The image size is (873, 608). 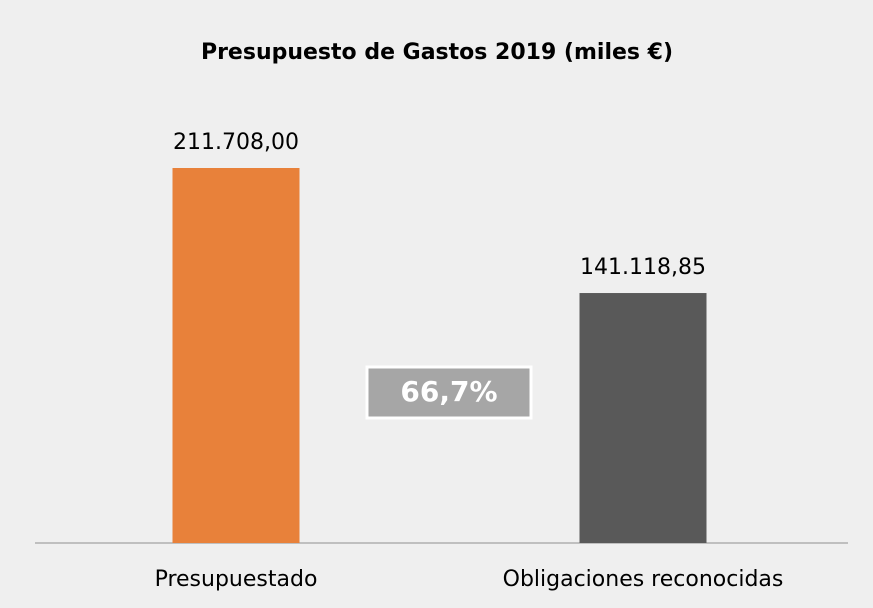 I want to click on value-label: 211.708,00, so click(x=236, y=142).